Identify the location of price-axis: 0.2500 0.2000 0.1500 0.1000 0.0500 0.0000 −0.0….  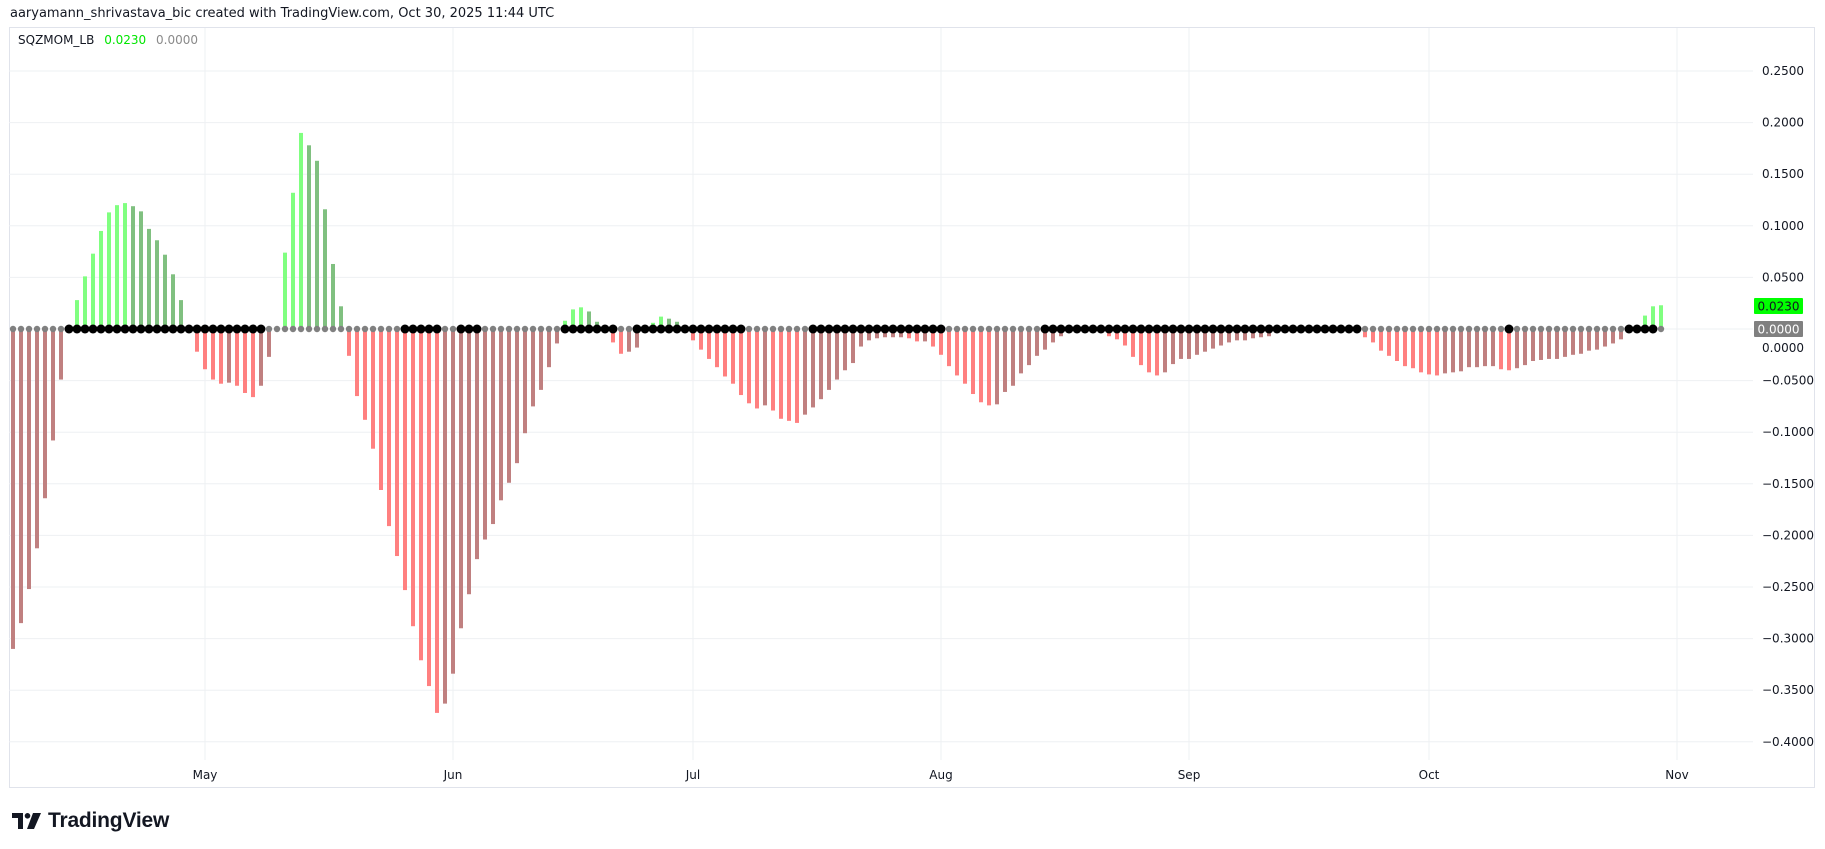
(1788, 406).